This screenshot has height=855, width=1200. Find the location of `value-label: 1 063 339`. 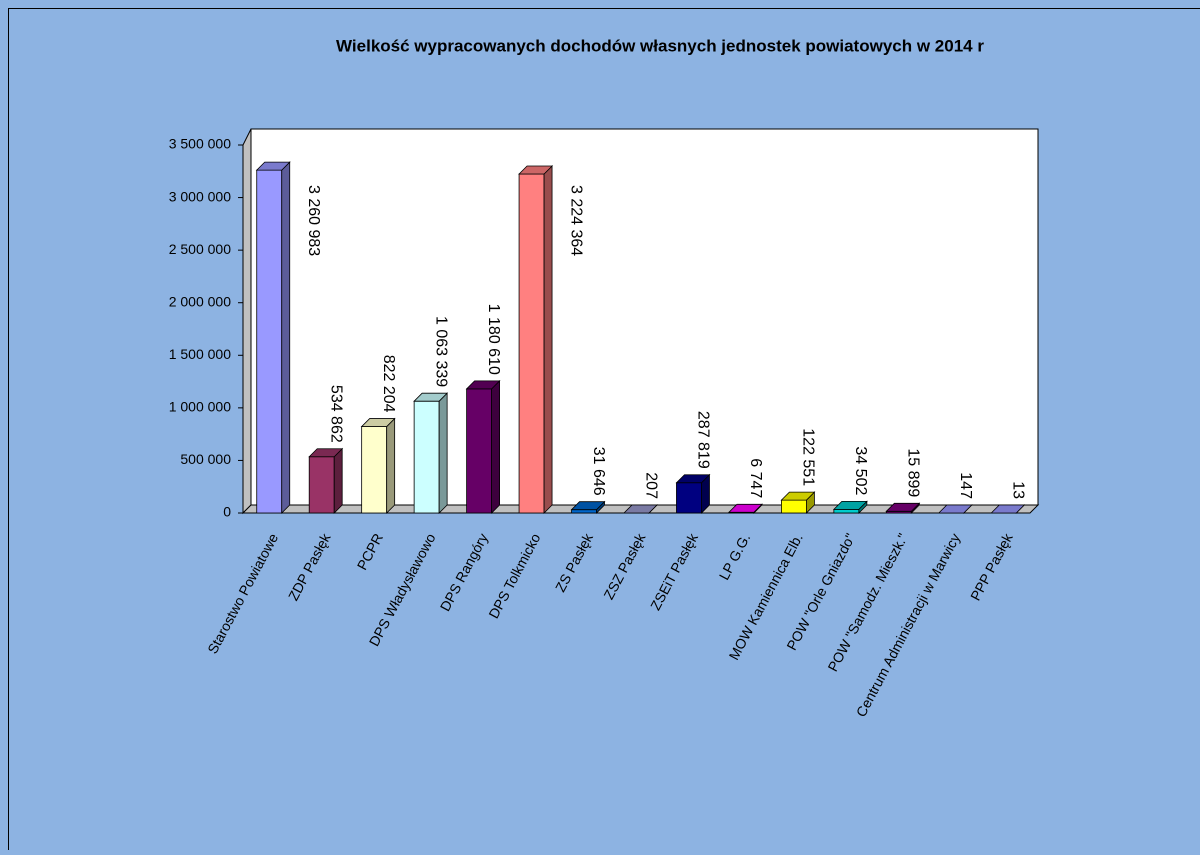

value-label: 1 063 339 is located at coordinates (440, 351).